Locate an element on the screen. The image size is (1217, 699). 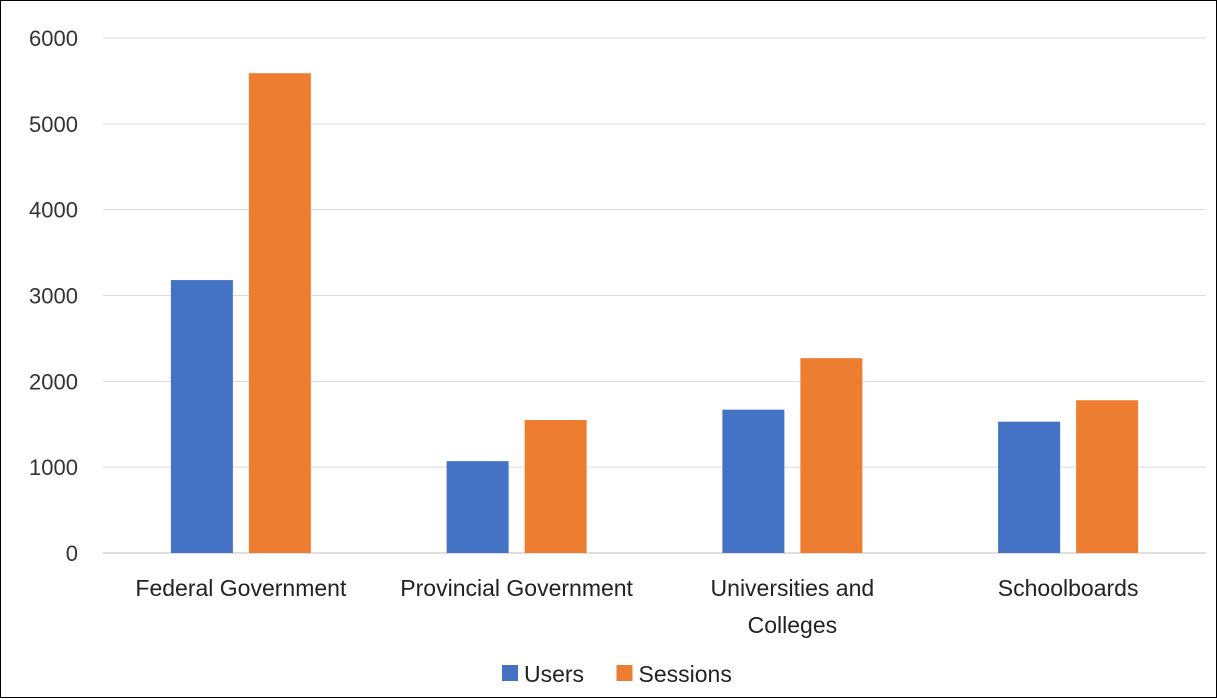
legend-swatch-sessions is located at coordinates (624, 673).